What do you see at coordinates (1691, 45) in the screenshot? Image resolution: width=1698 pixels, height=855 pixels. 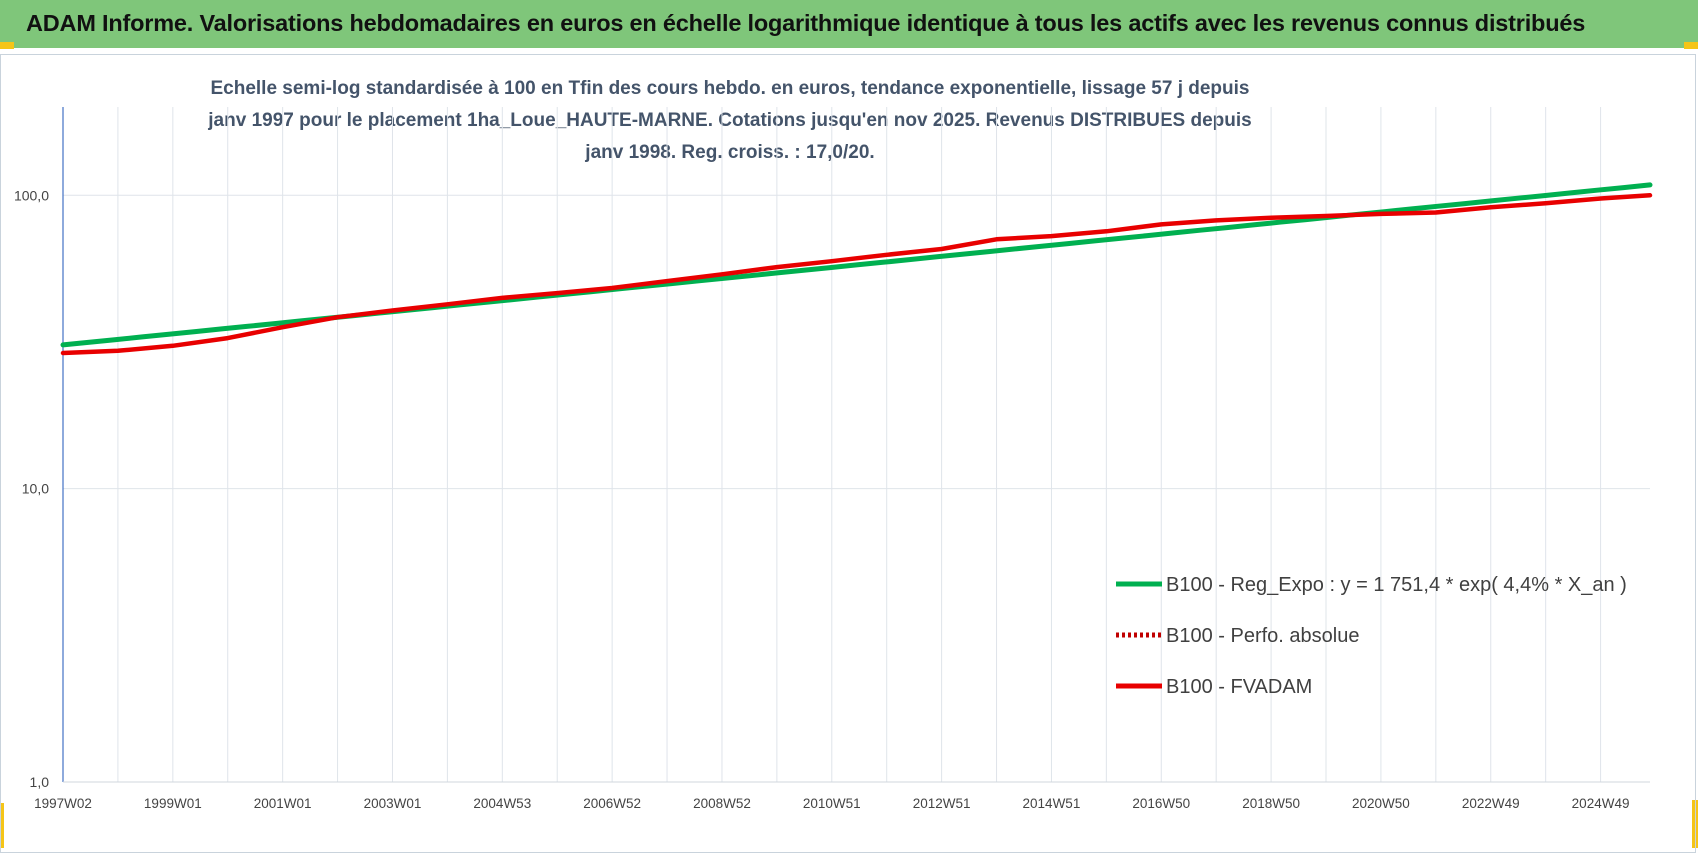 I see `corner-accent-top-right` at bounding box center [1691, 45].